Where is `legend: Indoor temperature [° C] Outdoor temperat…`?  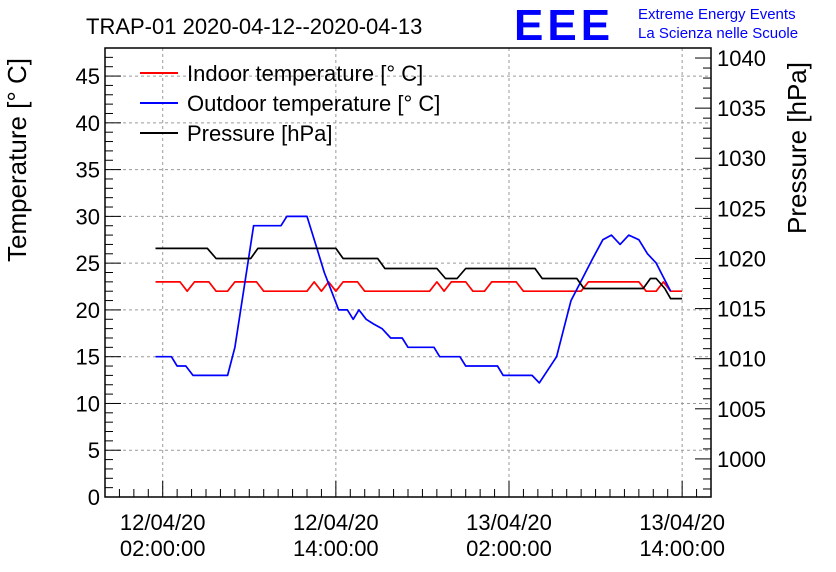 legend: Indoor temperature [° C] Outdoor temperat… is located at coordinates (290, 103).